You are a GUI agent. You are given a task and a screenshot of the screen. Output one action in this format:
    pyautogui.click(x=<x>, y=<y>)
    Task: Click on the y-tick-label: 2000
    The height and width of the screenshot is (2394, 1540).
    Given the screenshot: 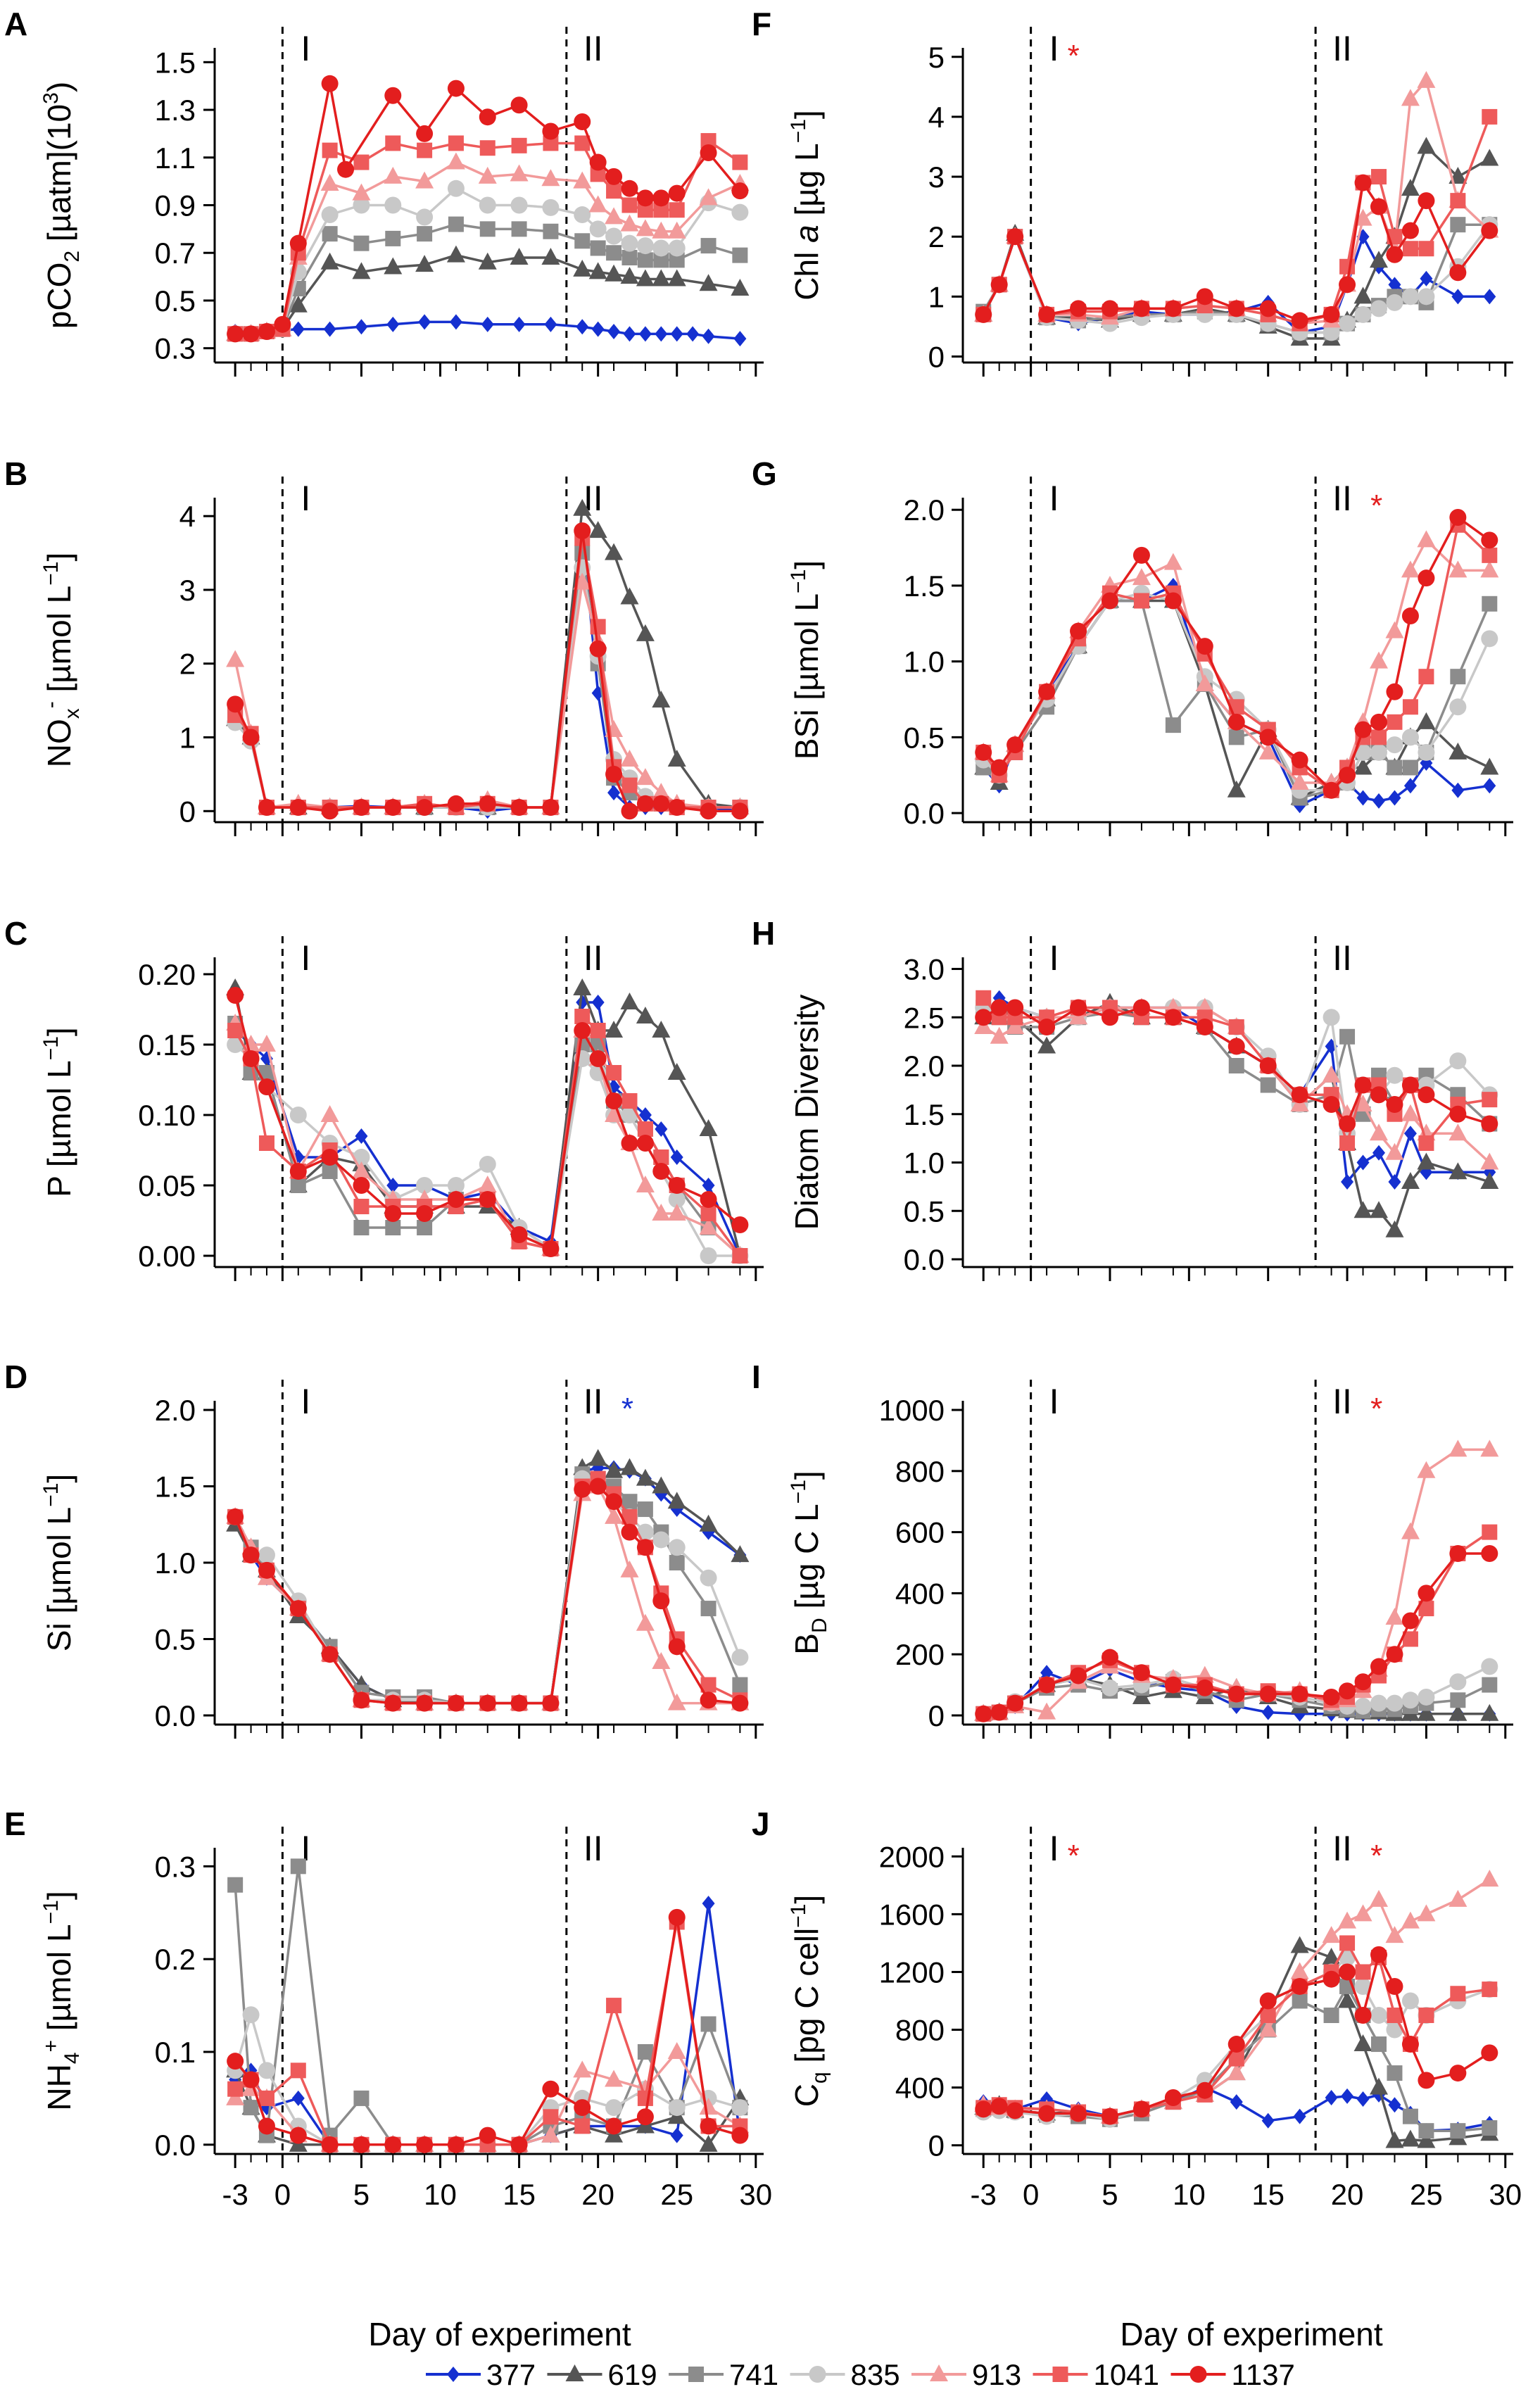 What is the action you would take?
    pyautogui.click(x=912, y=1856)
    